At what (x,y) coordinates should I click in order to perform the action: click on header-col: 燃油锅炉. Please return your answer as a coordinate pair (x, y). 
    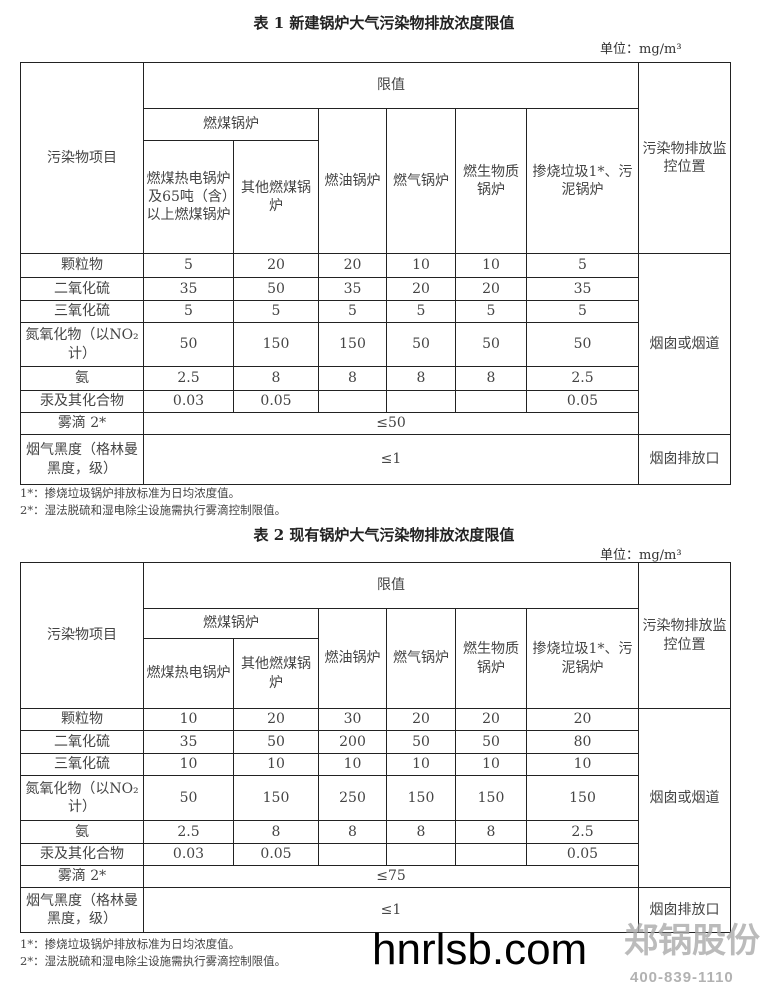
    Looking at the image, I should click on (352, 658).